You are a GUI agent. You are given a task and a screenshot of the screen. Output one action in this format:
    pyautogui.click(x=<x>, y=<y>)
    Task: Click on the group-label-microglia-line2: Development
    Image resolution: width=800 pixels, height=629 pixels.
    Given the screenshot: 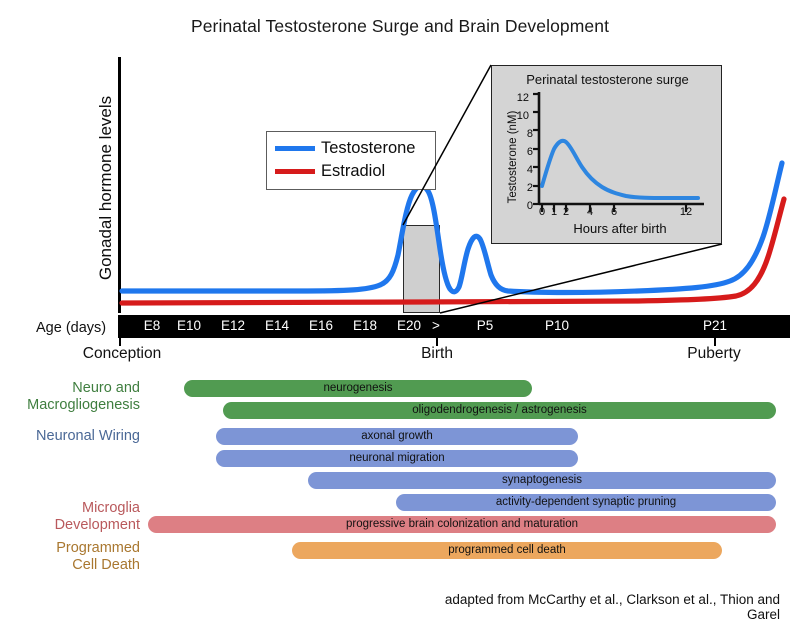 What is the action you would take?
    pyautogui.click(x=97, y=525)
    